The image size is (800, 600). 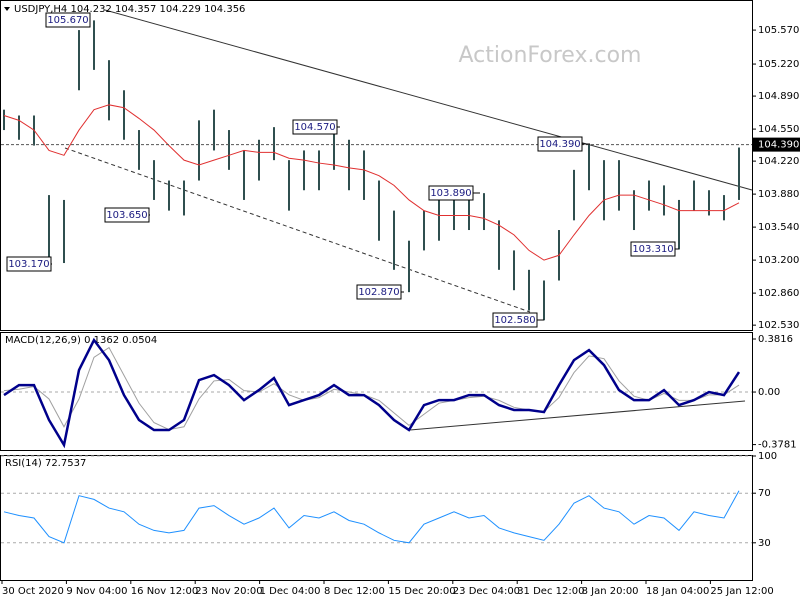 I want to click on collapse-icon, so click(x=7, y=9).